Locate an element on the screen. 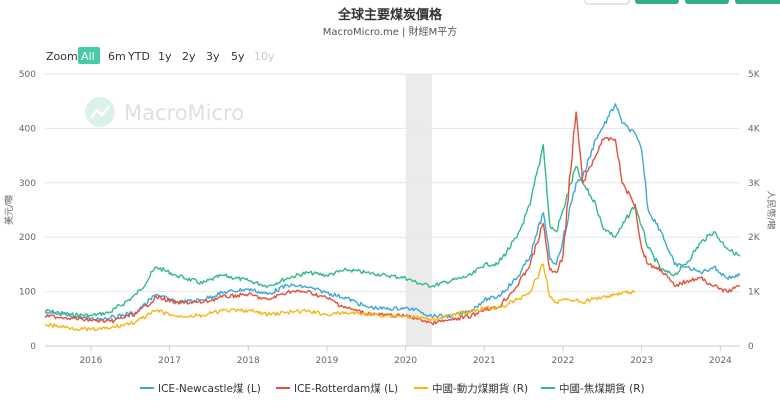  y-left-label: 美元/噸 is located at coordinates (9, 210).